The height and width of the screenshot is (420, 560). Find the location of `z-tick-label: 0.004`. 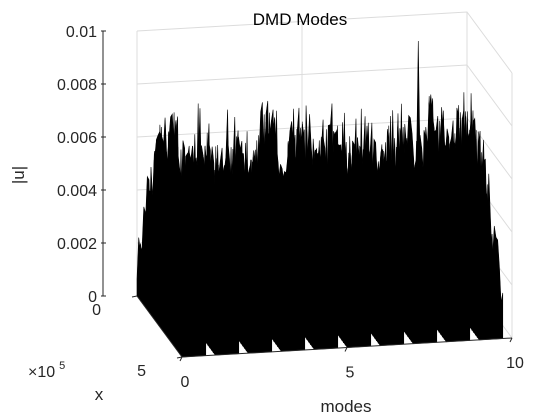

z-tick-label: 0.004 is located at coordinates (77, 191).